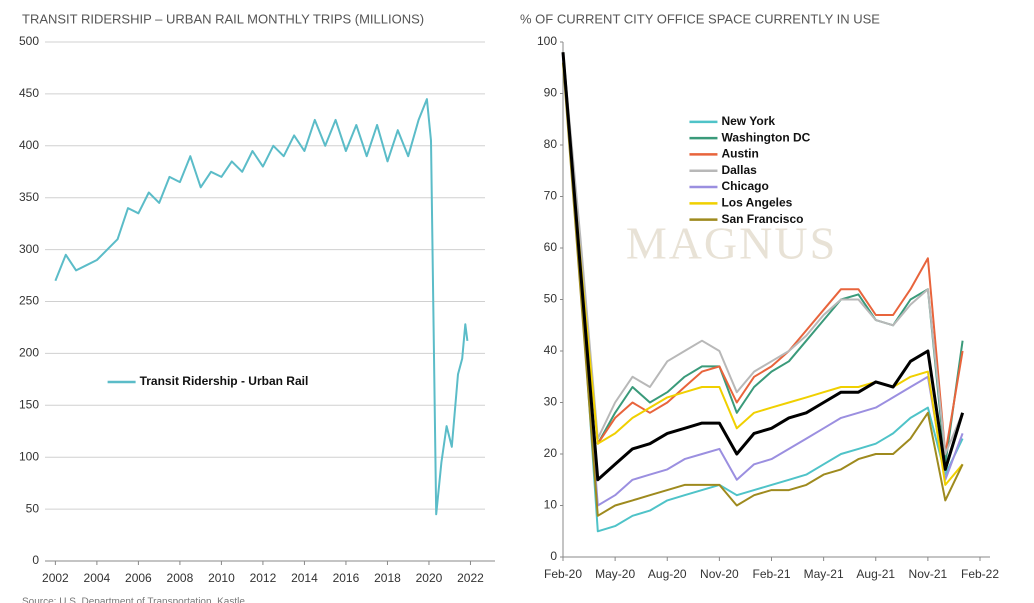  I want to click on y-tick-label: 20, so click(551, 453).